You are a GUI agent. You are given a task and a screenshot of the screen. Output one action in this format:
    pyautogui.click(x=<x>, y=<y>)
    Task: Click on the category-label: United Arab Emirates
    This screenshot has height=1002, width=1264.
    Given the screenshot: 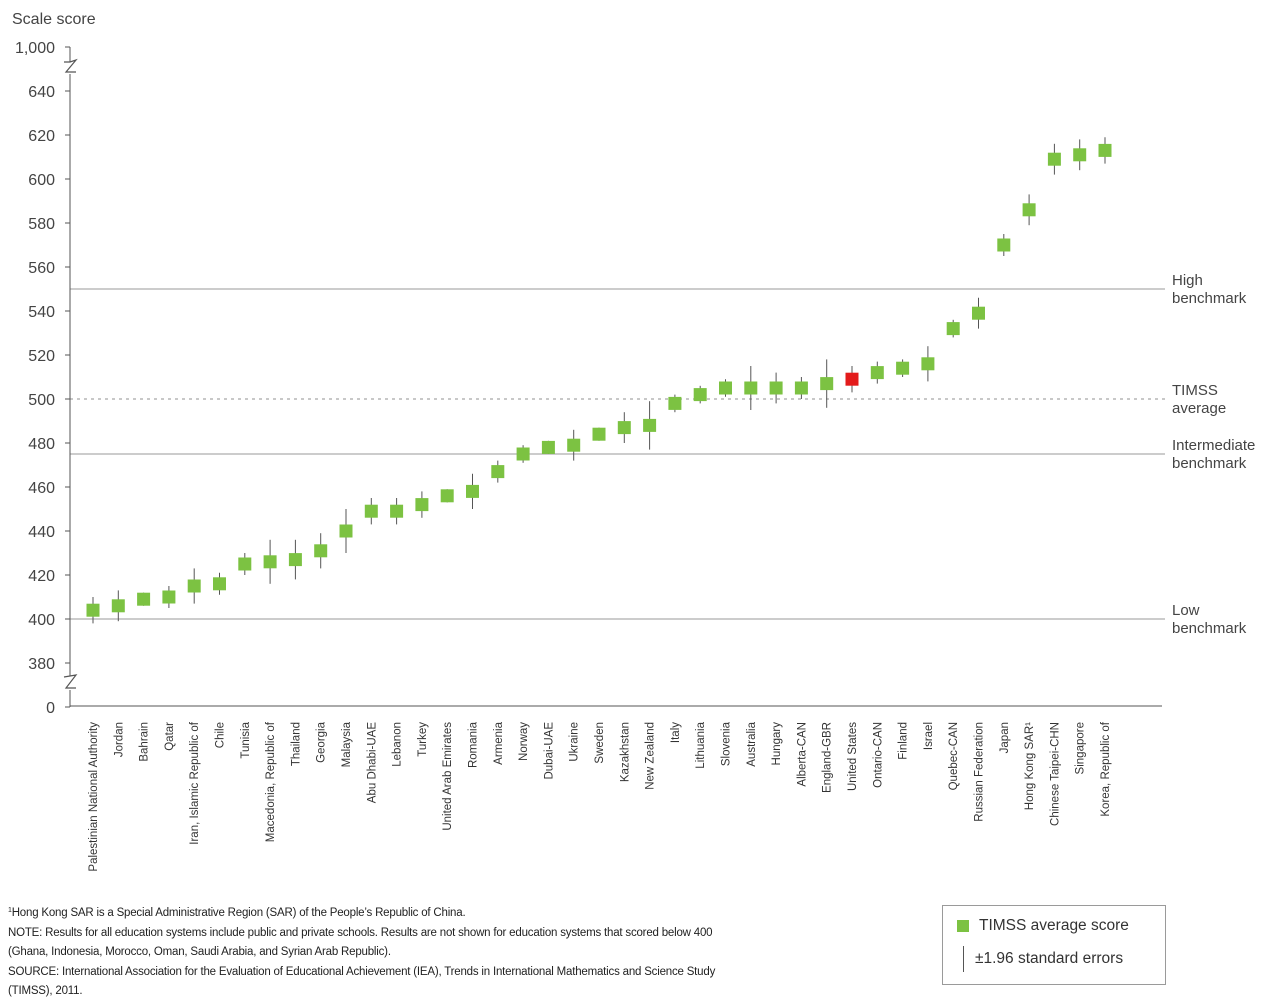 What is the action you would take?
    pyautogui.click(x=448, y=776)
    